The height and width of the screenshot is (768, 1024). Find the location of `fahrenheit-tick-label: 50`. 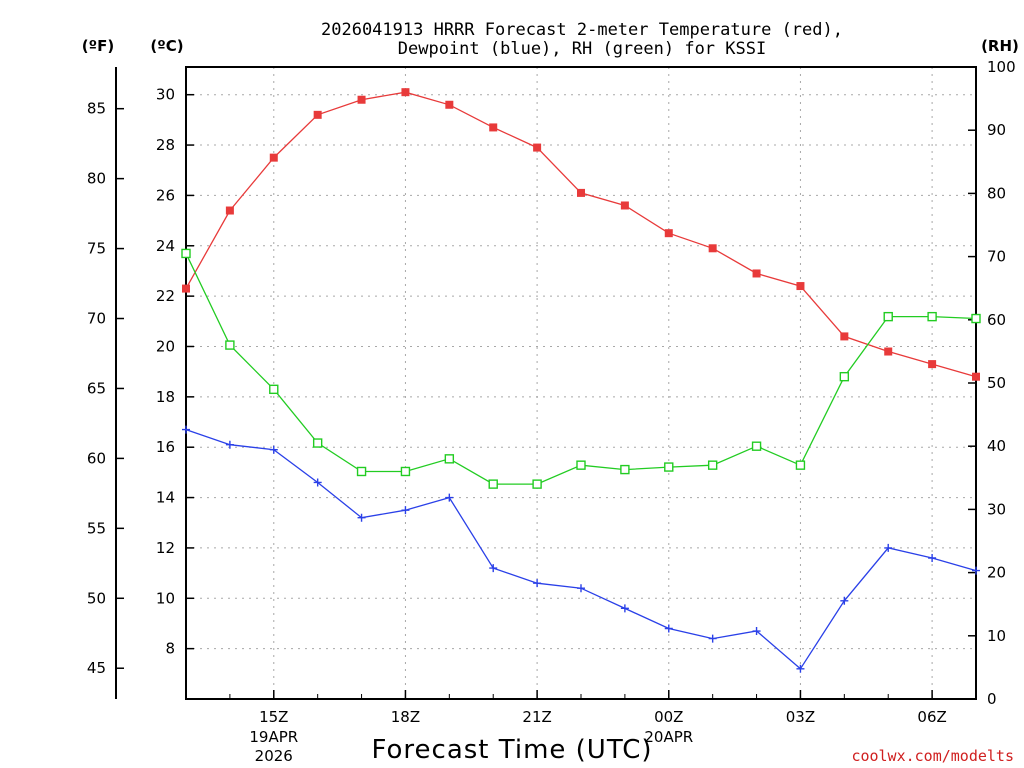

fahrenheit-tick-label: 50 is located at coordinates (96, 598).